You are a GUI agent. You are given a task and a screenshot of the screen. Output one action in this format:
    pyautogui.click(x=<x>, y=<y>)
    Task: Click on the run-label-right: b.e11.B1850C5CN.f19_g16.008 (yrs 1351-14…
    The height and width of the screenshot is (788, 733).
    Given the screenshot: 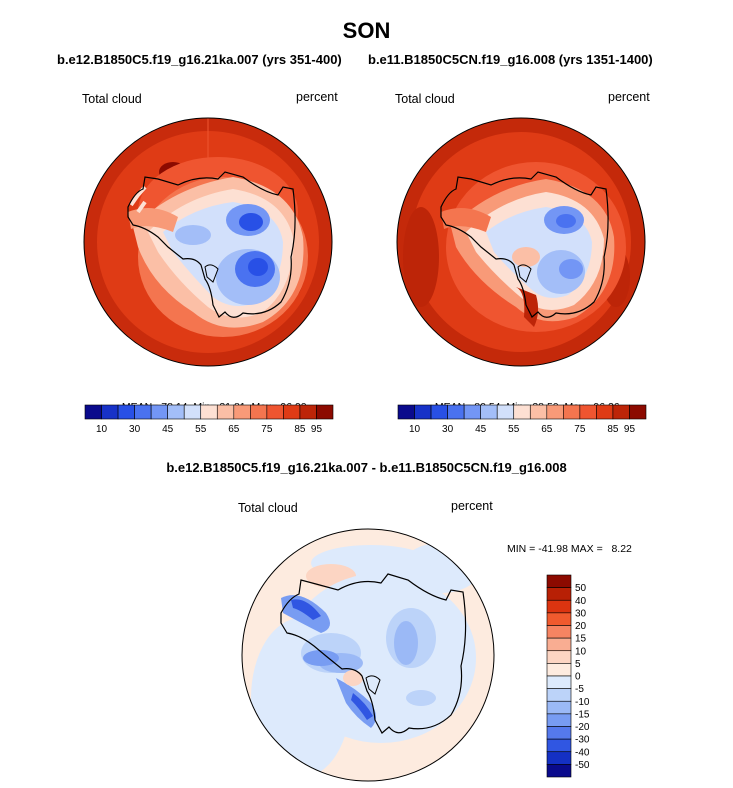 What is the action you would take?
    pyautogui.click(x=510, y=59)
    